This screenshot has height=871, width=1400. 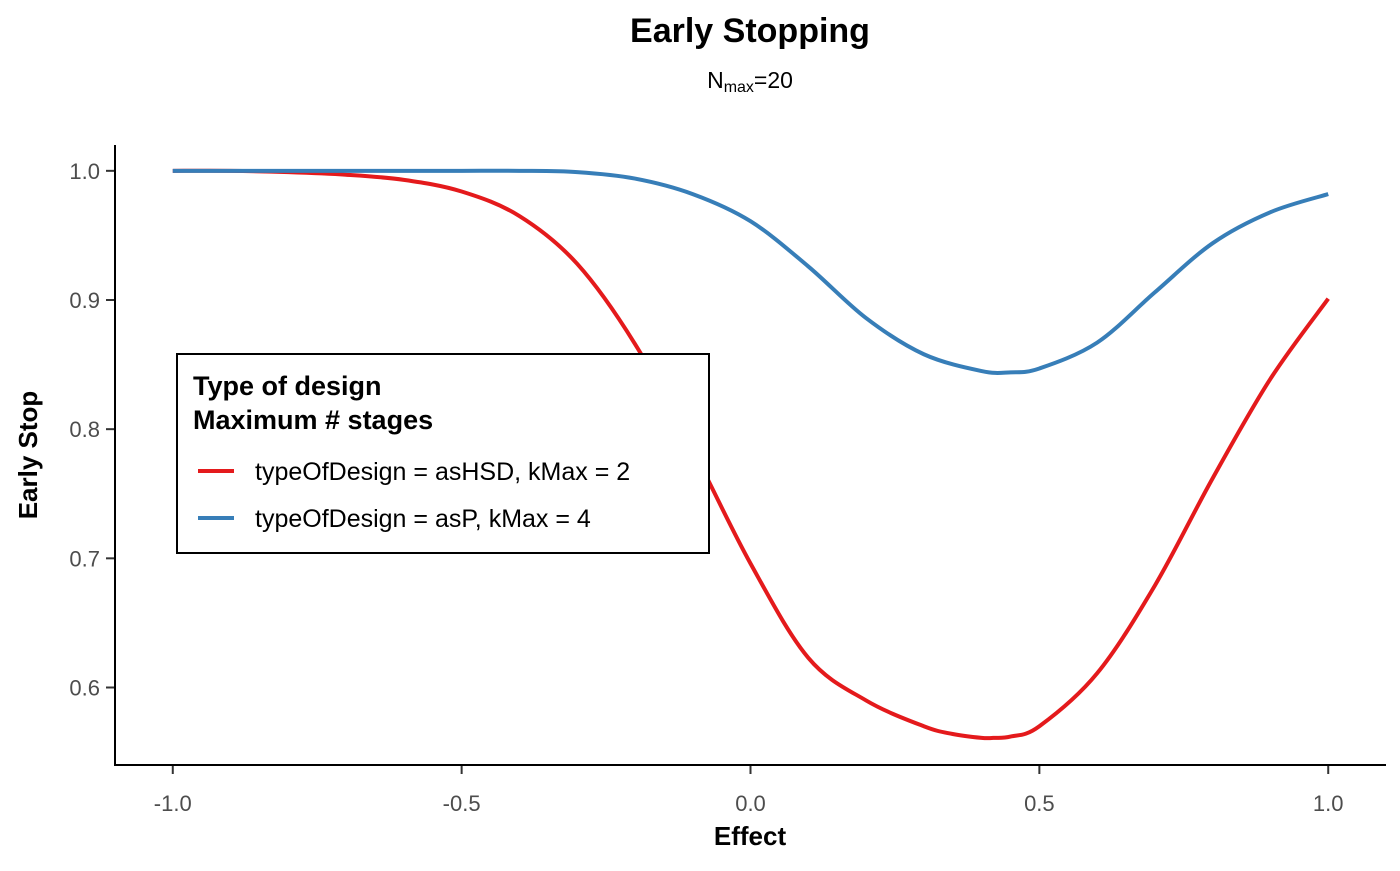 I want to click on legend-title-line-2: Maximum # stages, so click(x=313, y=420).